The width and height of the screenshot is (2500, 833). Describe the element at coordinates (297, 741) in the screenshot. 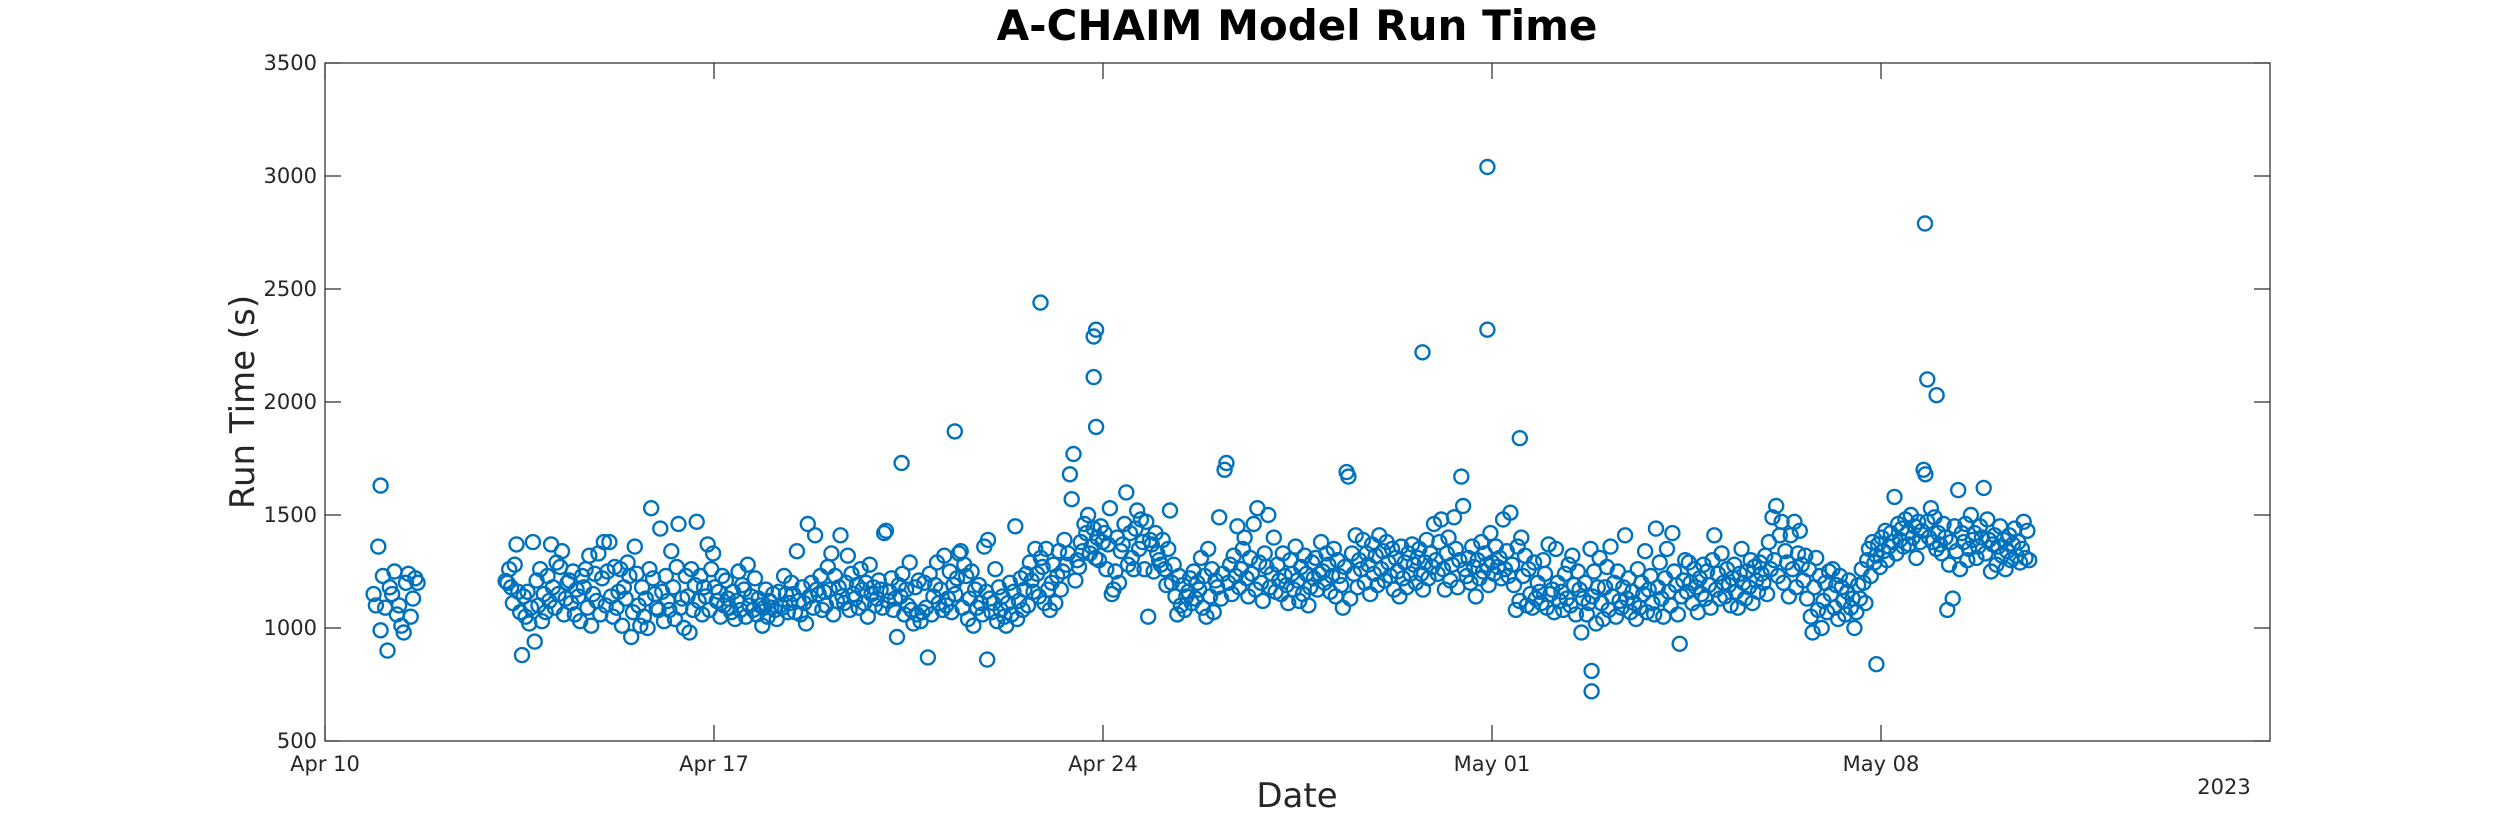

I see `y-tick-label: 500` at that location.